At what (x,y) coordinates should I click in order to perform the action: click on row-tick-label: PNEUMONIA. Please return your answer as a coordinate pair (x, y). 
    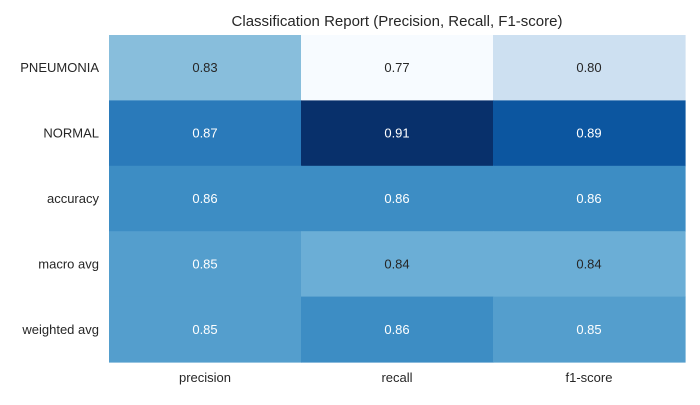
    Looking at the image, I should click on (59, 67).